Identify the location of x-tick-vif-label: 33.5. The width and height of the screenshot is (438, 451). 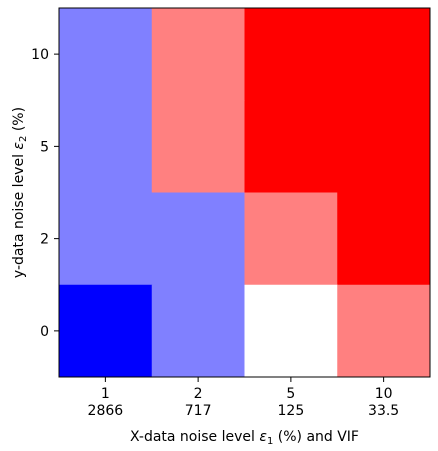
(383, 411).